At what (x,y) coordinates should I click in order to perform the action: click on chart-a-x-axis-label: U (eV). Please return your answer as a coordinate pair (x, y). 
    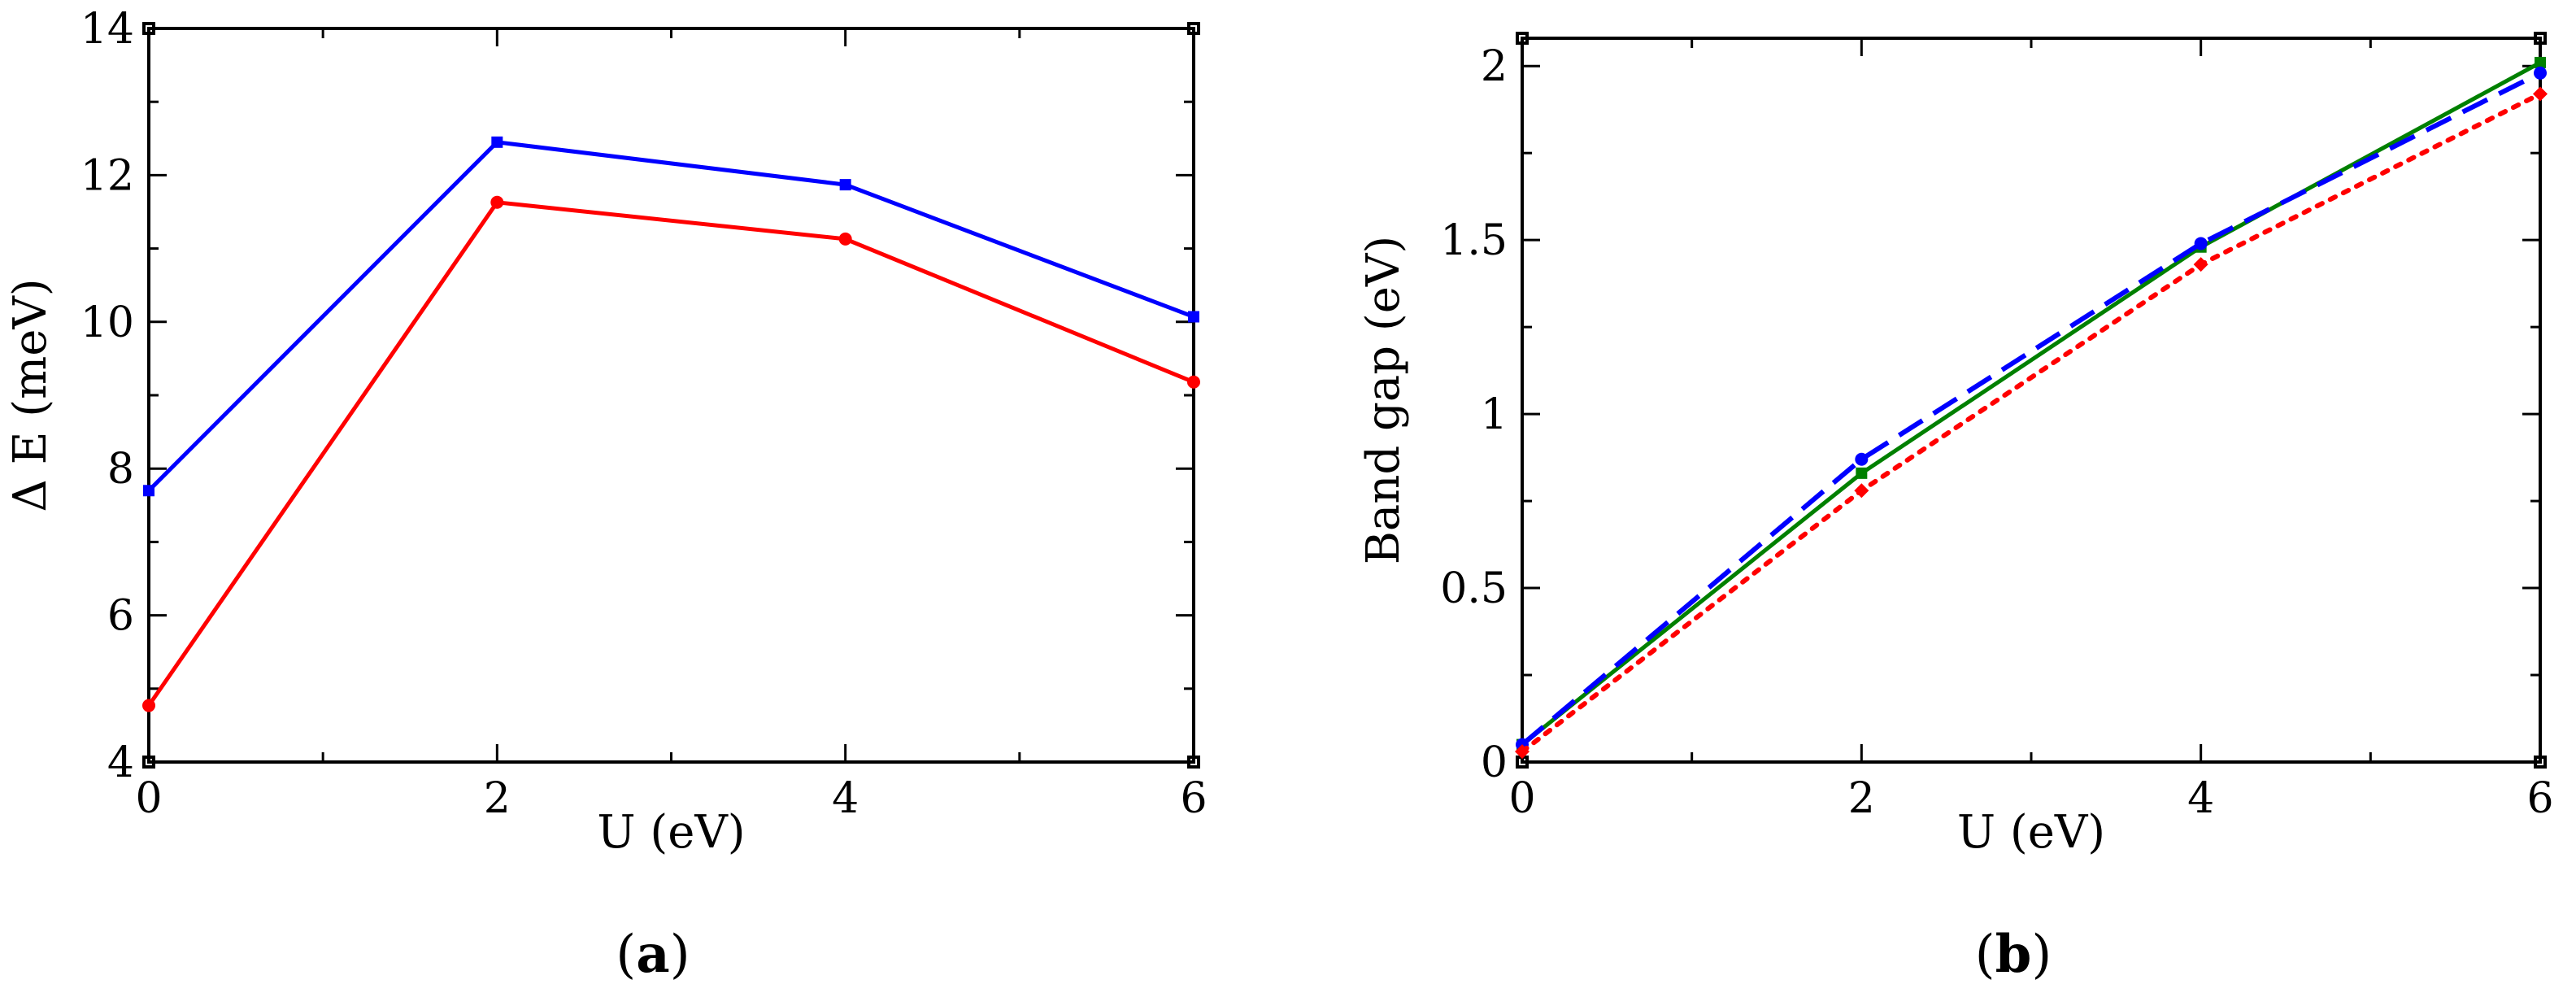
    Looking at the image, I should click on (671, 833).